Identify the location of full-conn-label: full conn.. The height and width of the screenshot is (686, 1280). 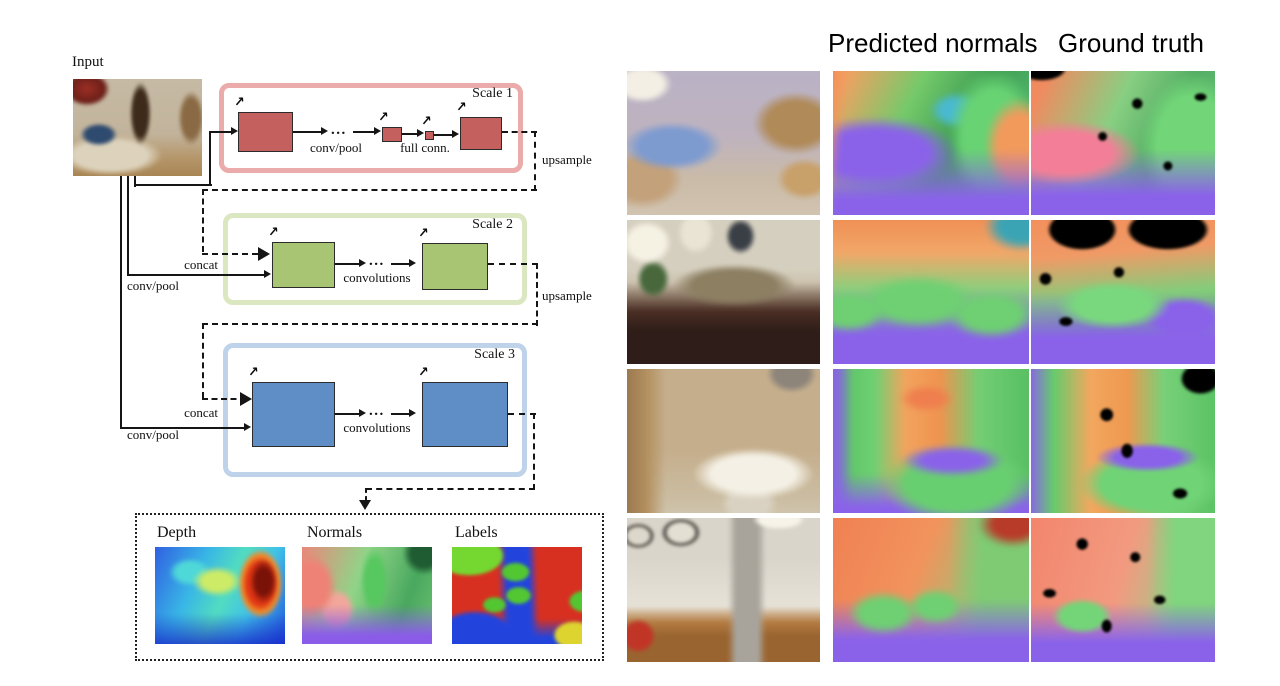
(425, 147).